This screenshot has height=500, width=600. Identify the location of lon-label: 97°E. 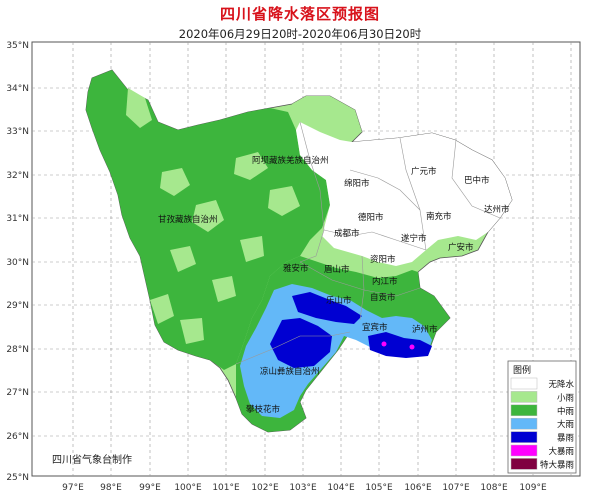
(73, 488).